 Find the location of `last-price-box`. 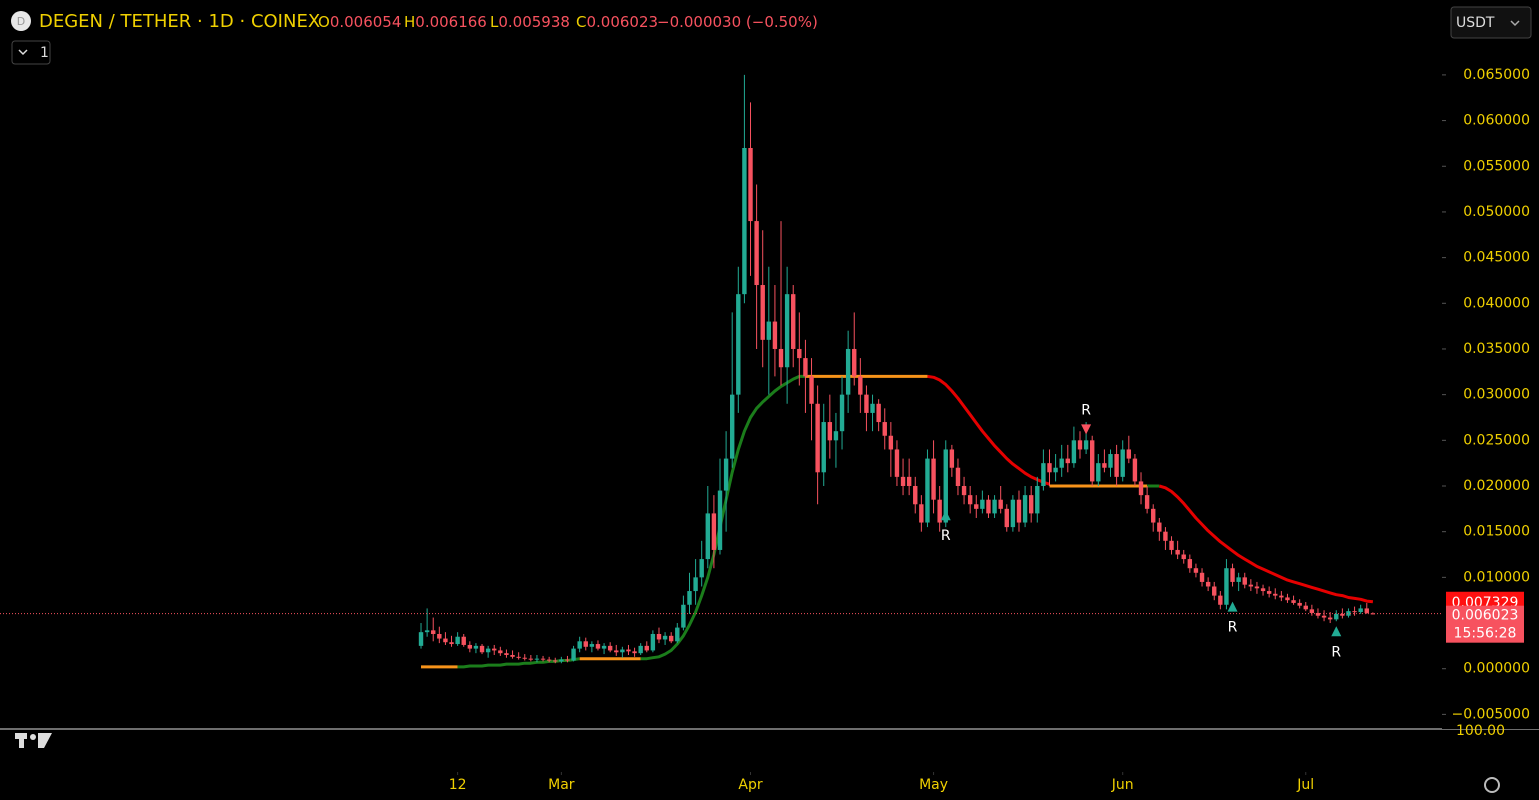

last-price-box is located at coordinates (1485, 624).